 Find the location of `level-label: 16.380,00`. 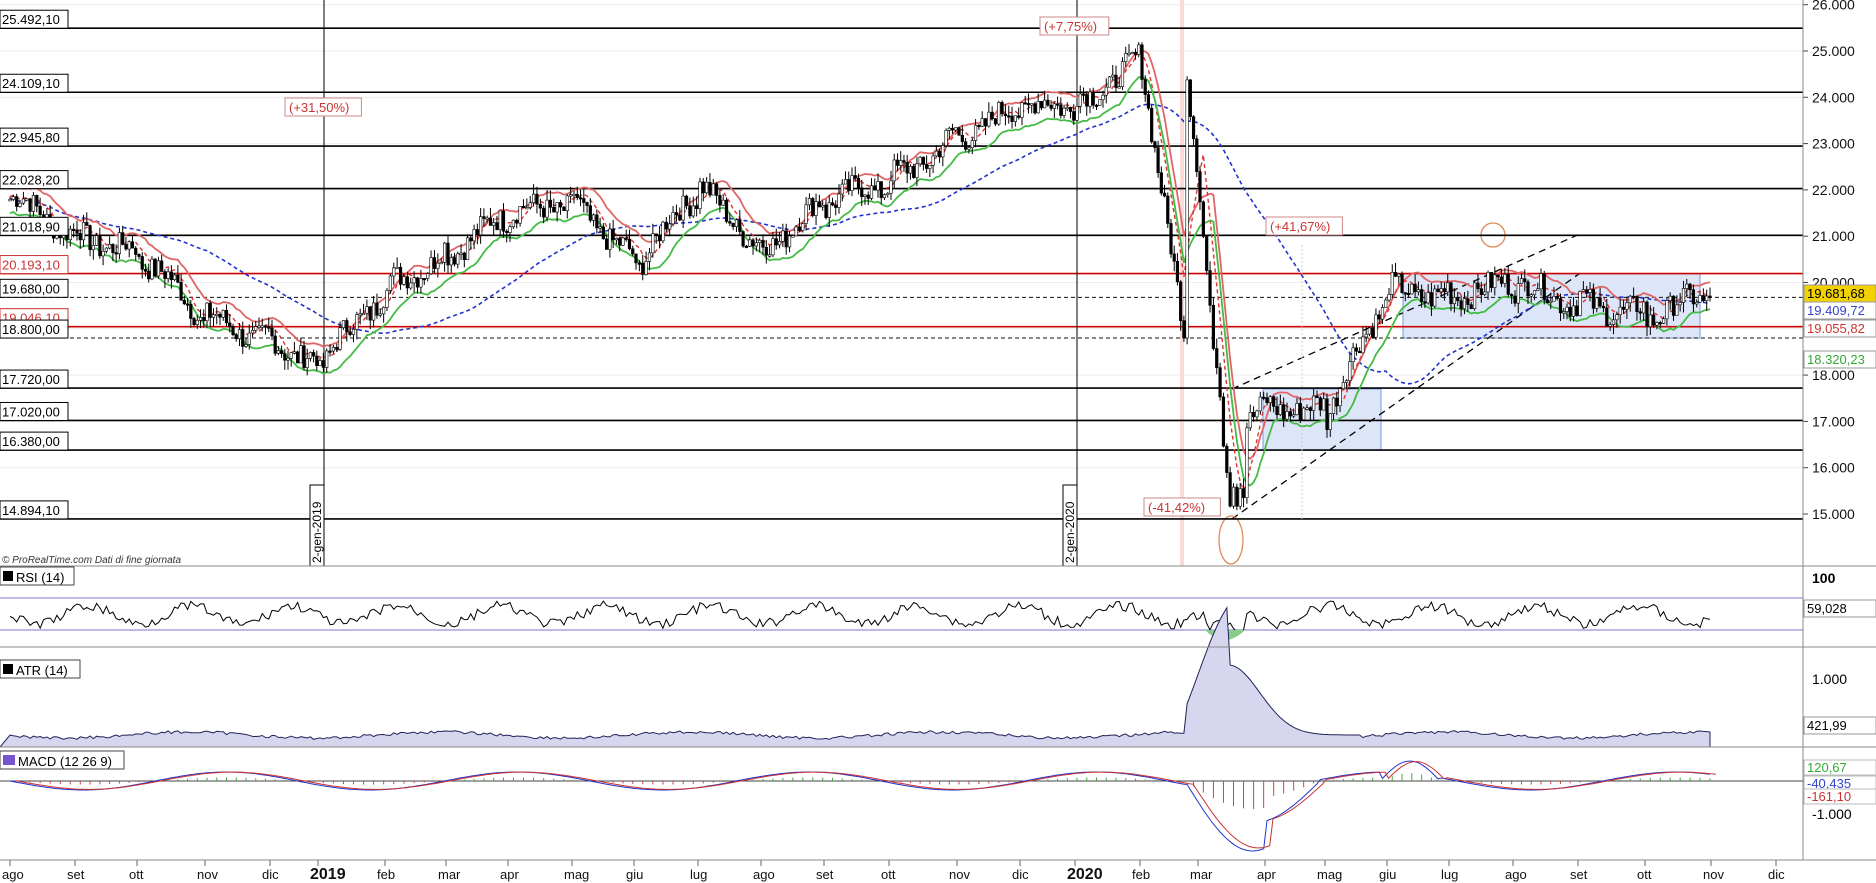

level-label: 16.380,00 is located at coordinates (34, 441).